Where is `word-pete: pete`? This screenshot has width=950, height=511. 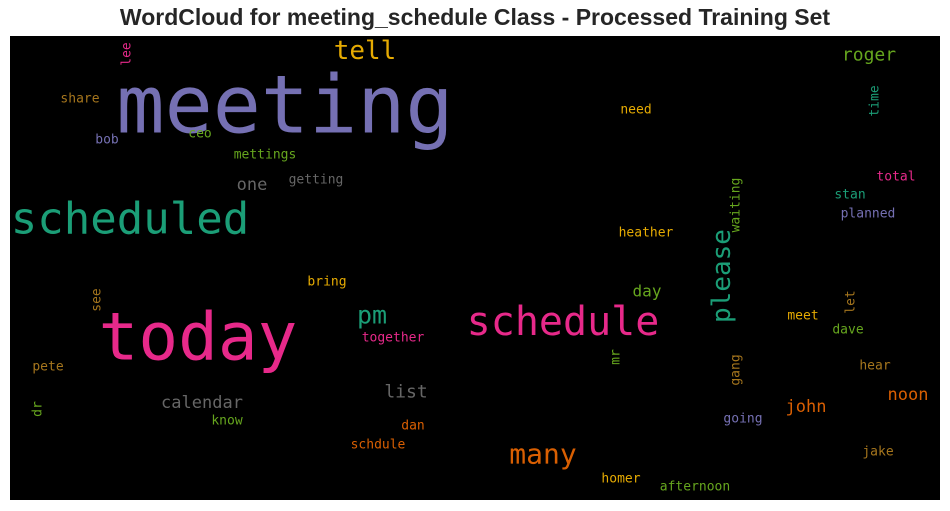 word-pete: pete is located at coordinates (47, 367).